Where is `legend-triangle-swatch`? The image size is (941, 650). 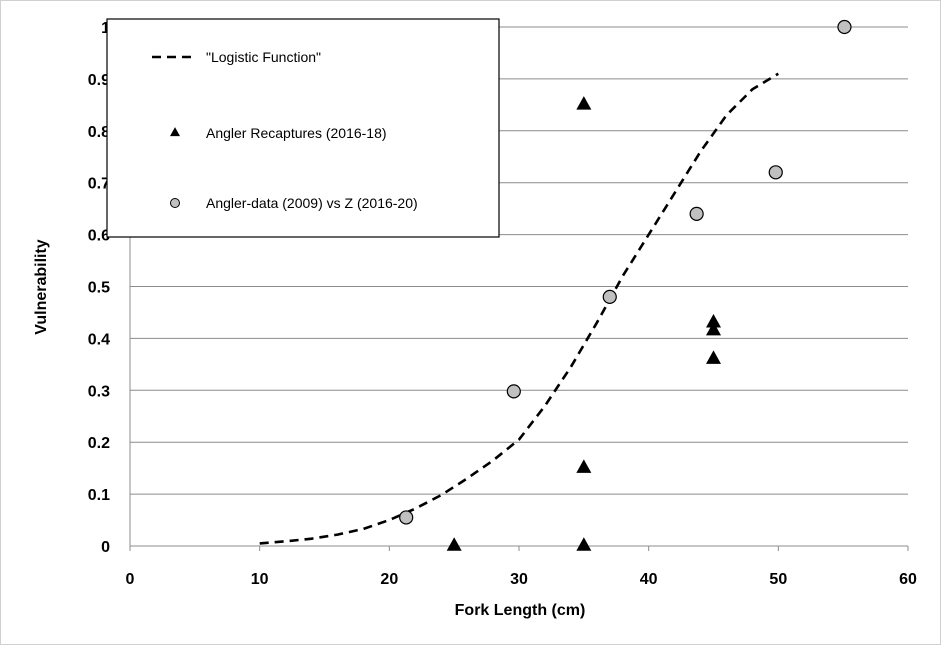
legend-triangle-swatch is located at coordinates (175, 132).